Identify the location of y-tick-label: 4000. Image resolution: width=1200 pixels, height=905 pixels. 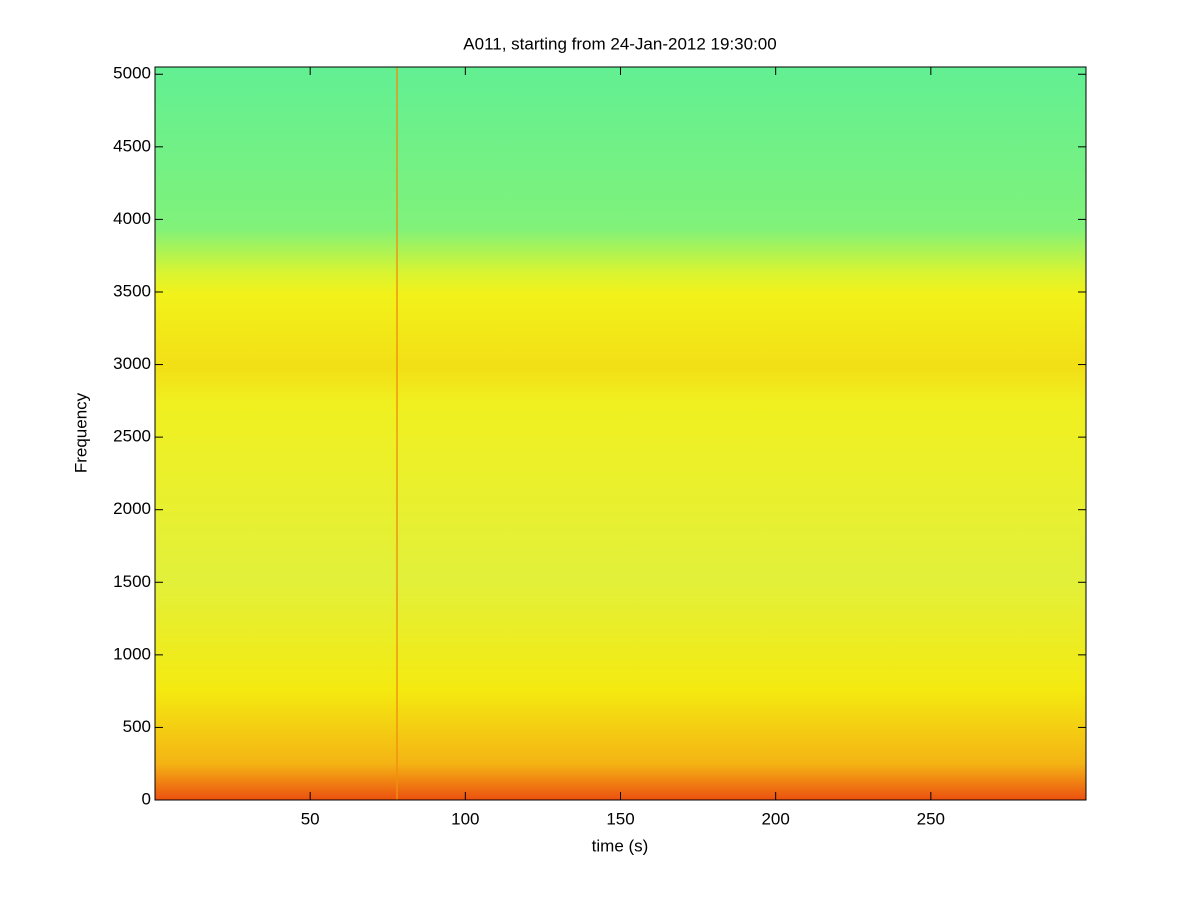
(132, 218).